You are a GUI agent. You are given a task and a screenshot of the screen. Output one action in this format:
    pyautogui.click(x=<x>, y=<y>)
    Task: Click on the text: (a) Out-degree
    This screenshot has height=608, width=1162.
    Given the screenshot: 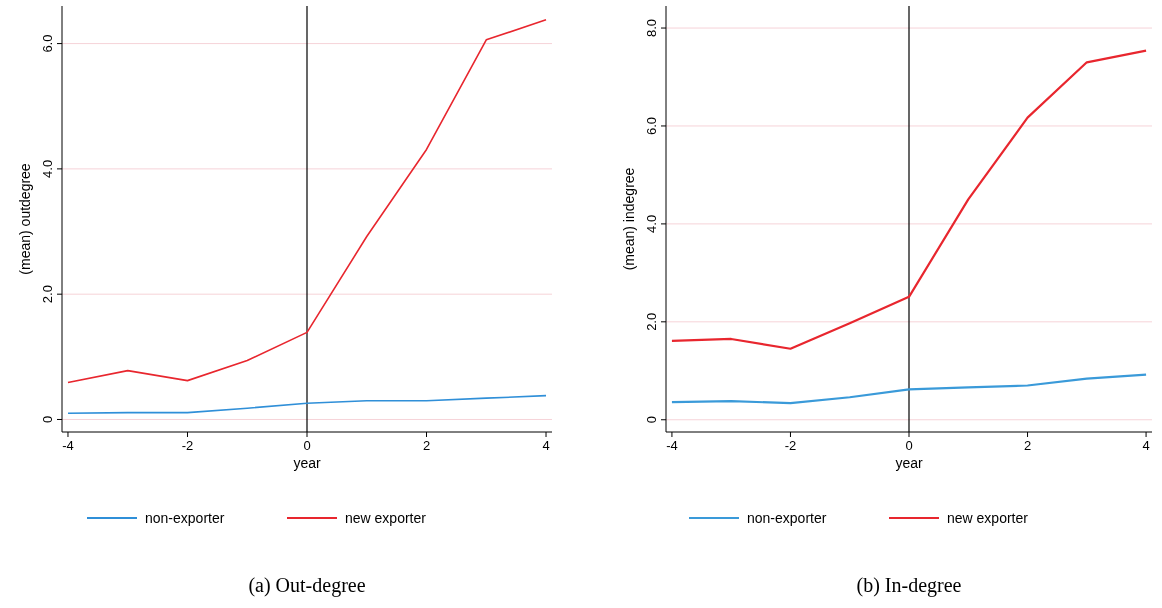 What is the action you would take?
    pyautogui.click(x=307, y=585)
    